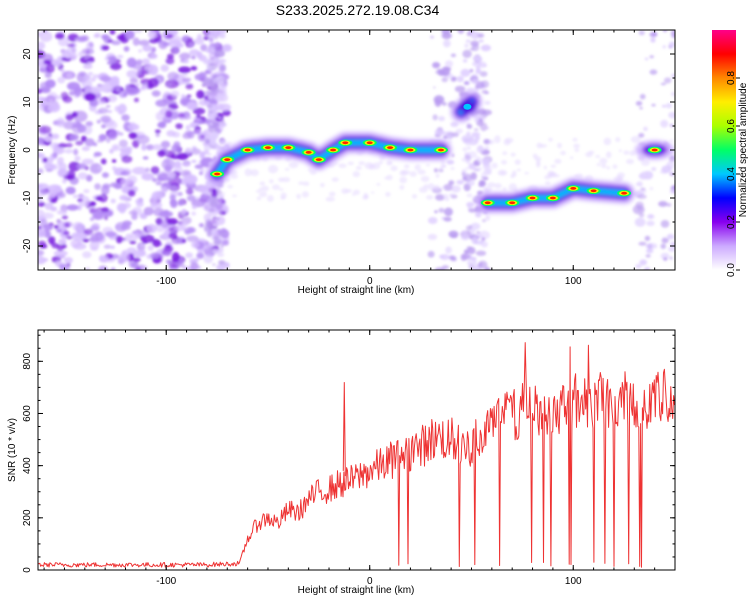 The width and height of the screenshot is (750, 600). What do you see at coordinates (731, 222) in the screenshot?
I see `colorbar-tick-label: 0.2` at bounding box center [731, 222].